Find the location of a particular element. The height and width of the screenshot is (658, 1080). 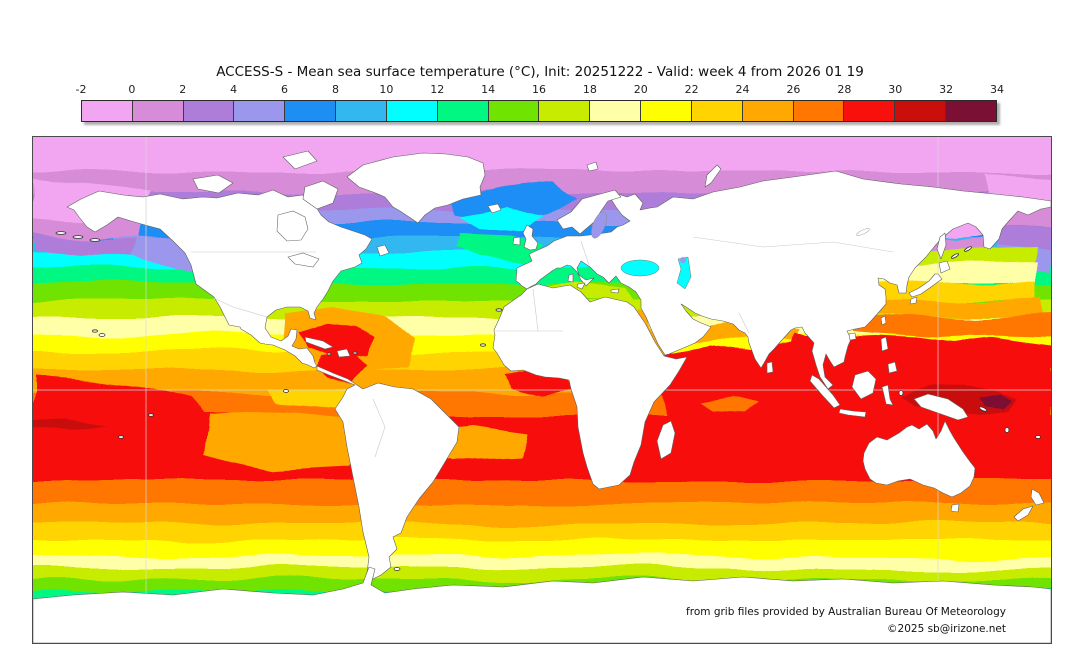

kuroshio-orange is located at coordinates (943, 306).